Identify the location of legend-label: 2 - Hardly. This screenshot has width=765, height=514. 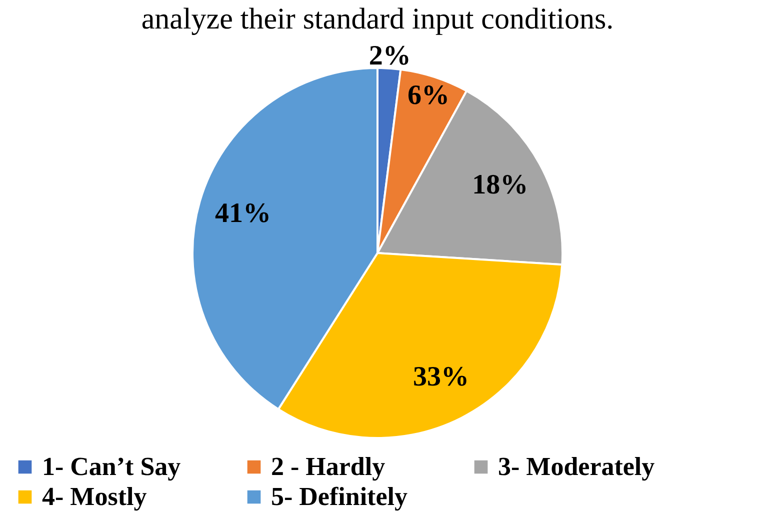
(328, 466).